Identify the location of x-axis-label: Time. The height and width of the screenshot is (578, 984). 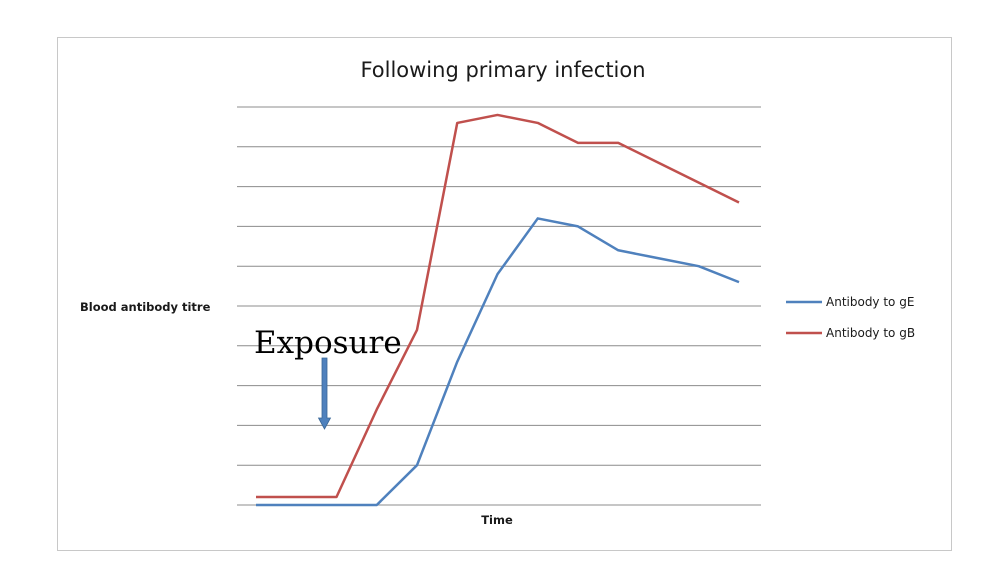
(497, 520).